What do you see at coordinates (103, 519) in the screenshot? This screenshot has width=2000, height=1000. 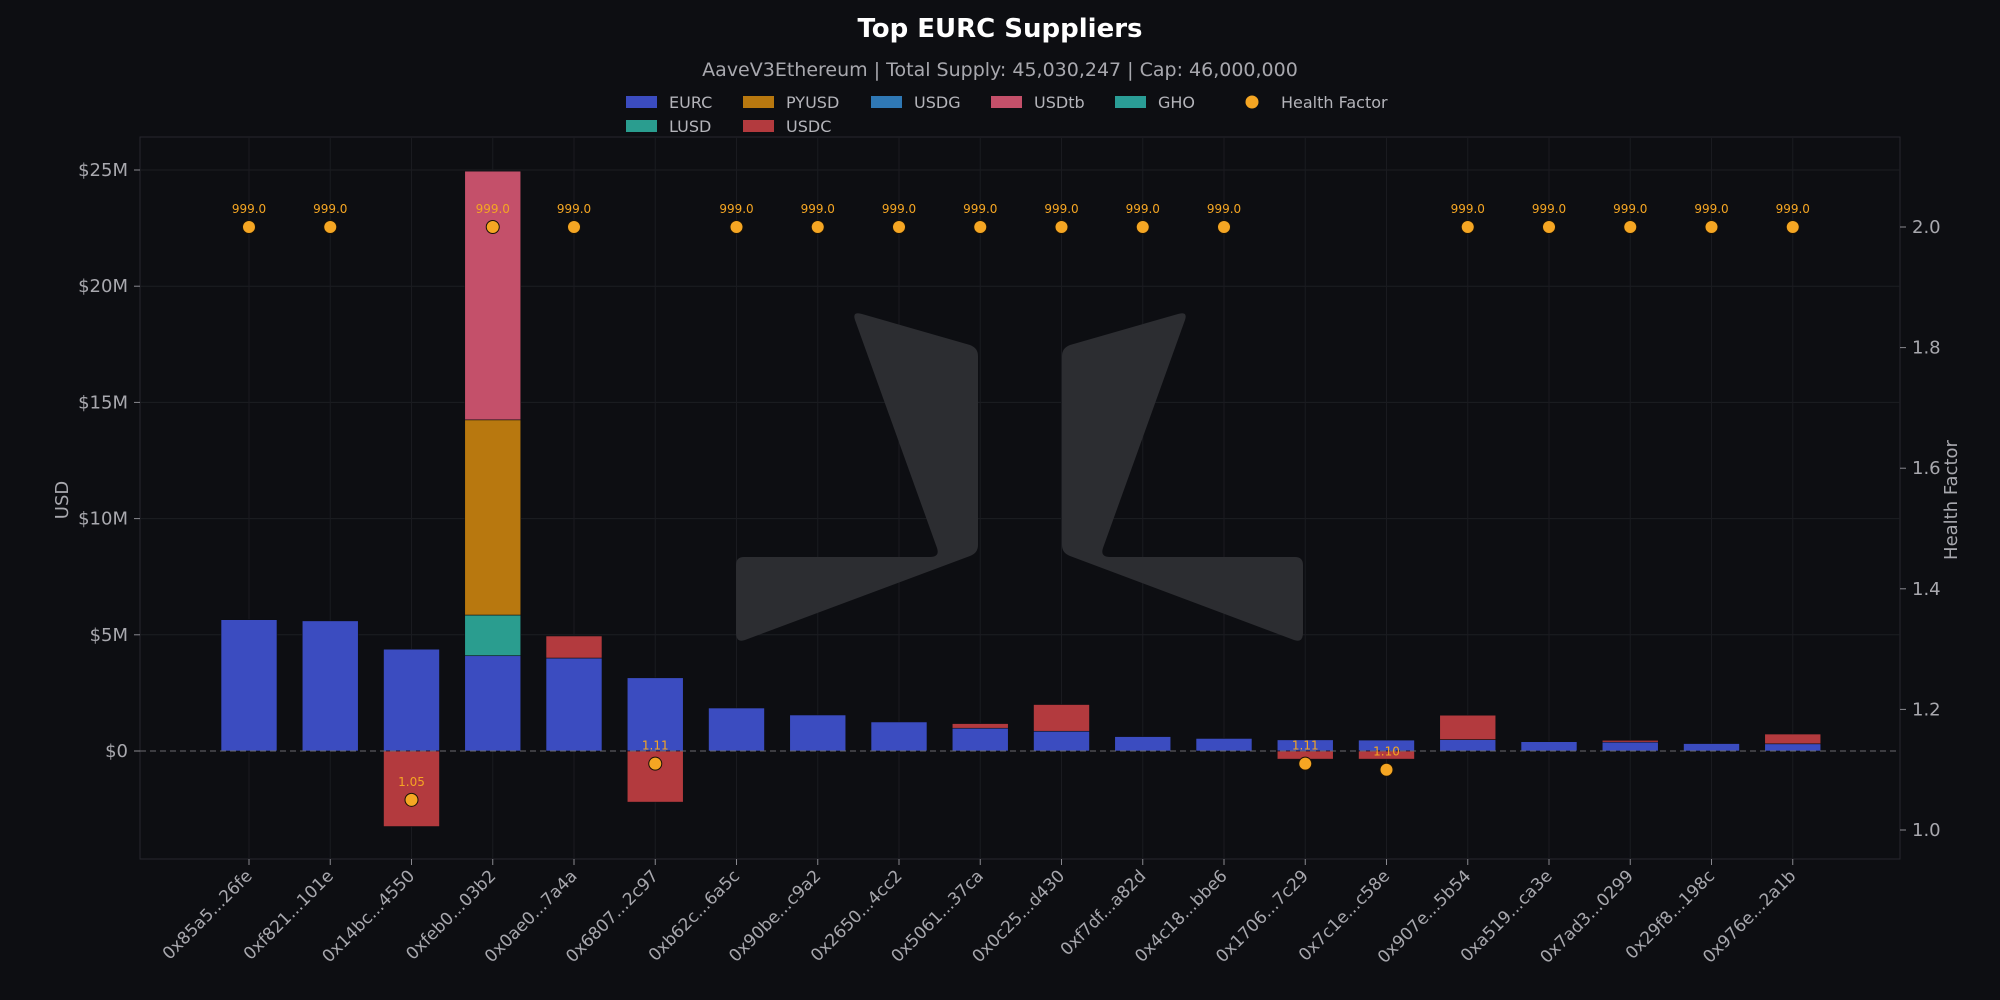 I see `y-tick-label-2: $10M` at bounding box center [103, 519].